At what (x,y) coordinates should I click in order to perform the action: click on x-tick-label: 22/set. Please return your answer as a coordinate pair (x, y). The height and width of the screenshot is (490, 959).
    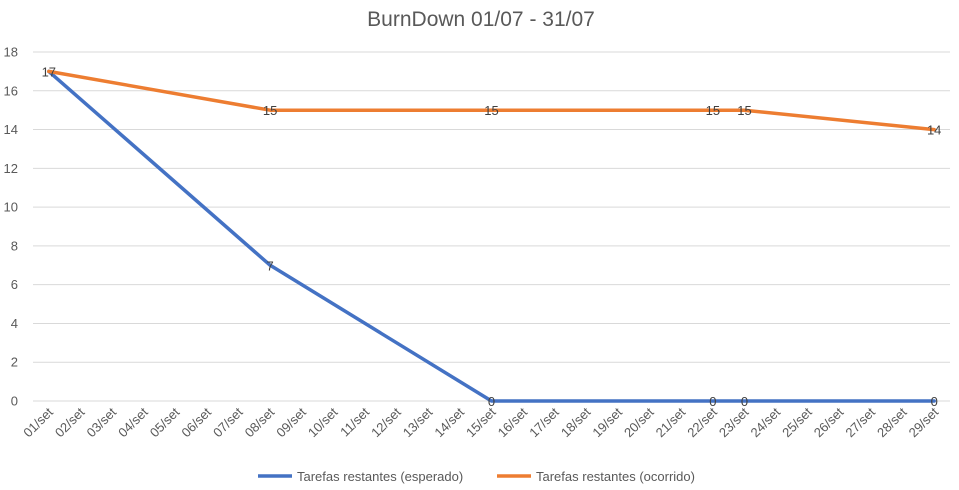
    Looking at the image, I should click on (702, 422).